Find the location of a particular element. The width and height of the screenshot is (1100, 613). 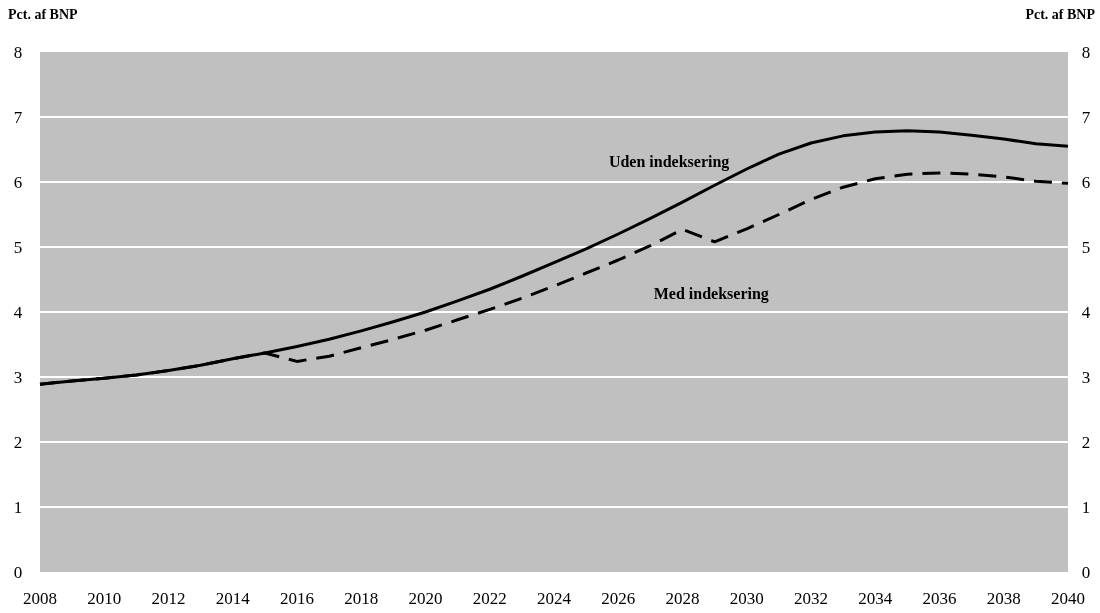

y-axis-title: Pct. af BNP is located at coordinates (43, 14).